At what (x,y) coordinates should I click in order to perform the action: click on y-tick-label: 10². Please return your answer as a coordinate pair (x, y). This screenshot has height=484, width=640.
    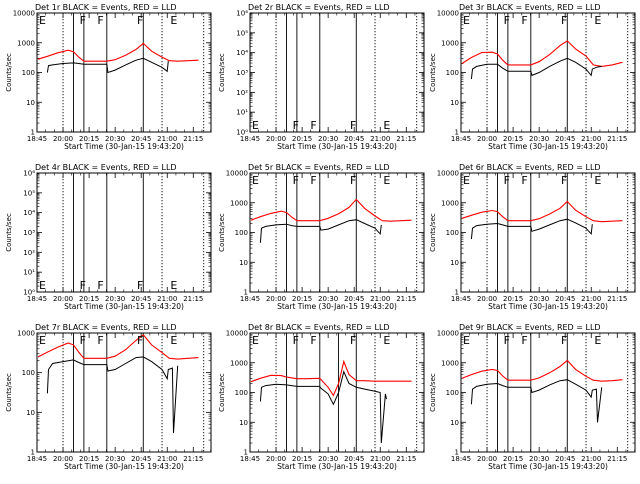
    Looking at the image, I should click on (29, 253).